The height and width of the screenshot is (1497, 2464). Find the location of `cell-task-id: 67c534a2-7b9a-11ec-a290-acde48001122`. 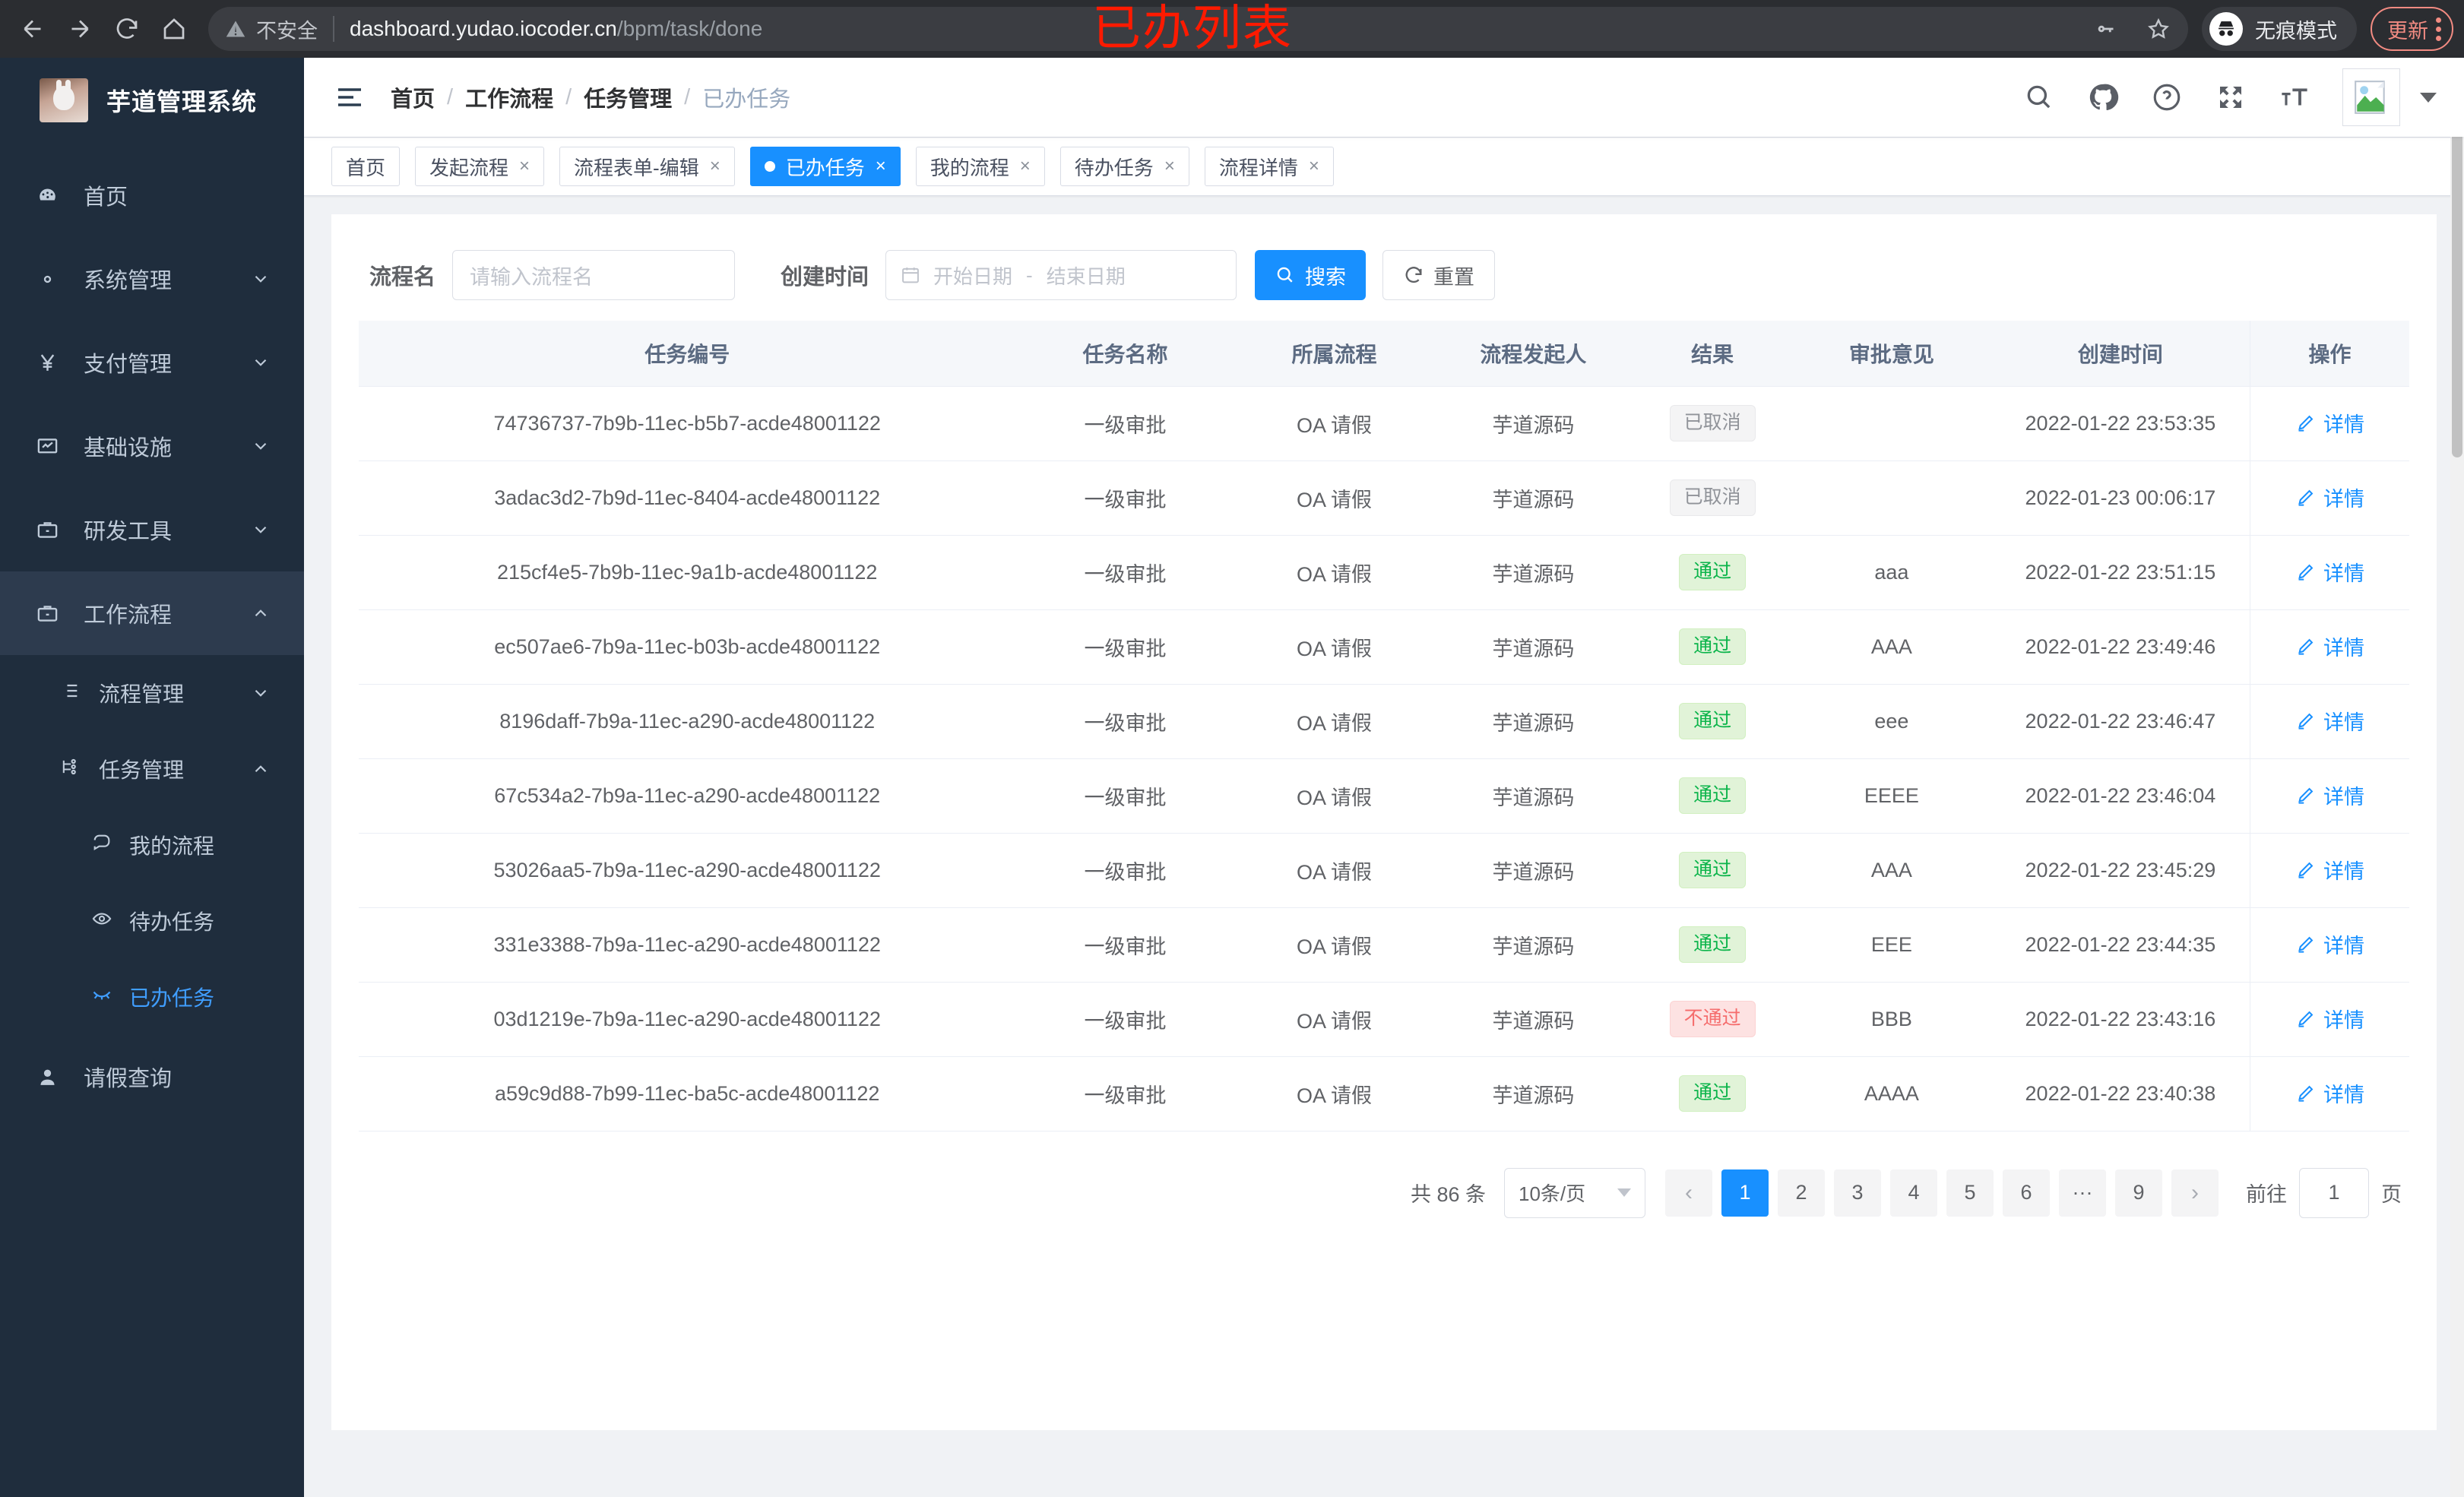

cell-task-id: 67c534a2-7b9a-11ec-a290-acde48001122 is located at coordinates (687, 796).